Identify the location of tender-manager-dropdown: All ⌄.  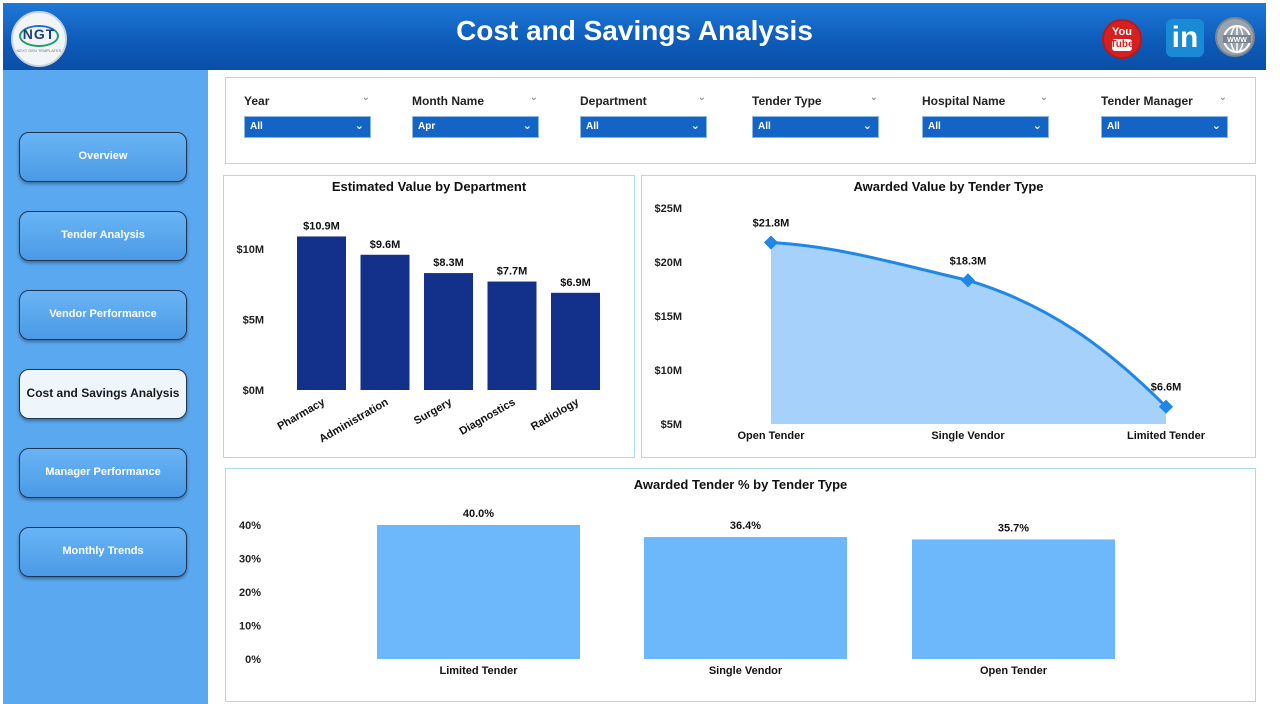
(1164, 127).